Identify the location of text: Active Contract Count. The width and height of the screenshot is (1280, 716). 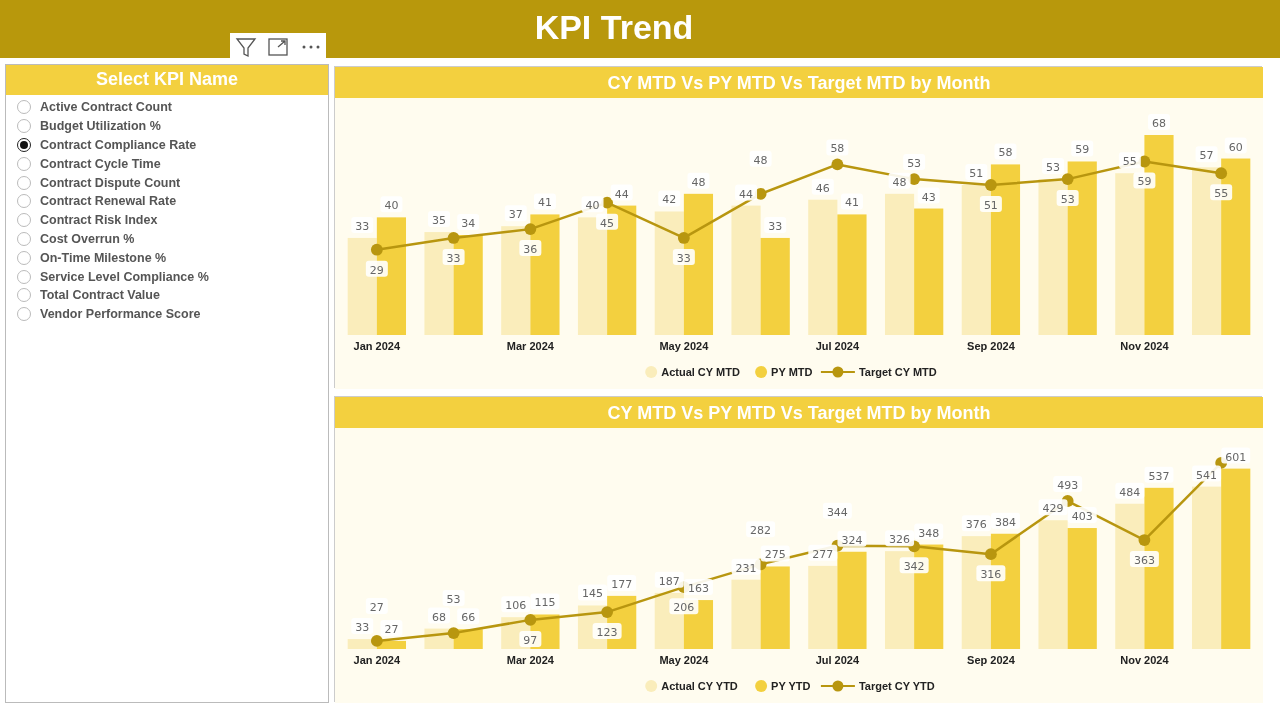
(106, 107).